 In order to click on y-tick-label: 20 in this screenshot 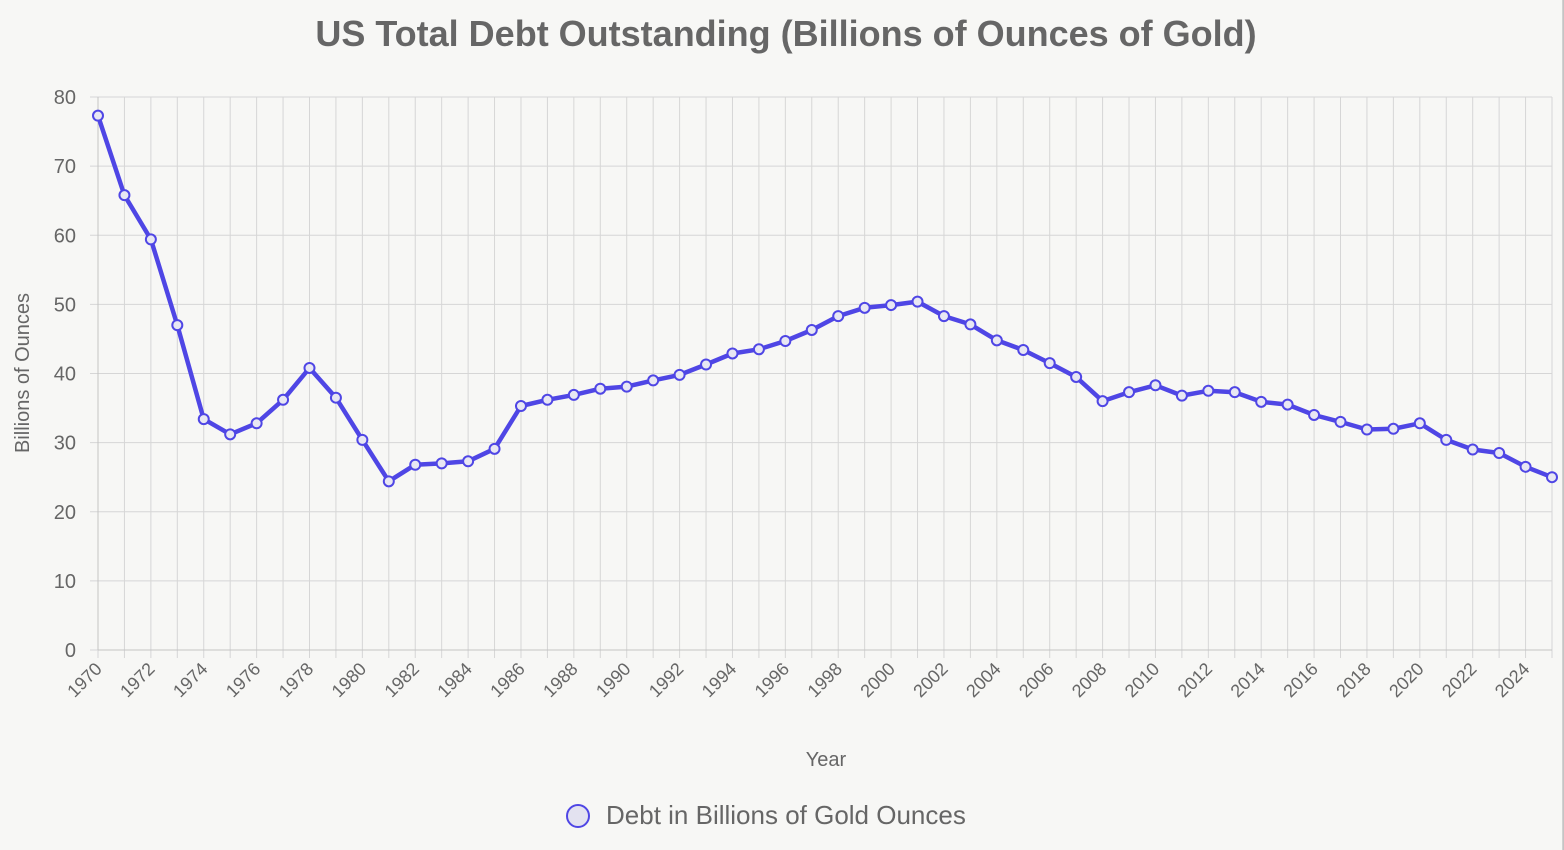, I will do `click(65, 513)`.